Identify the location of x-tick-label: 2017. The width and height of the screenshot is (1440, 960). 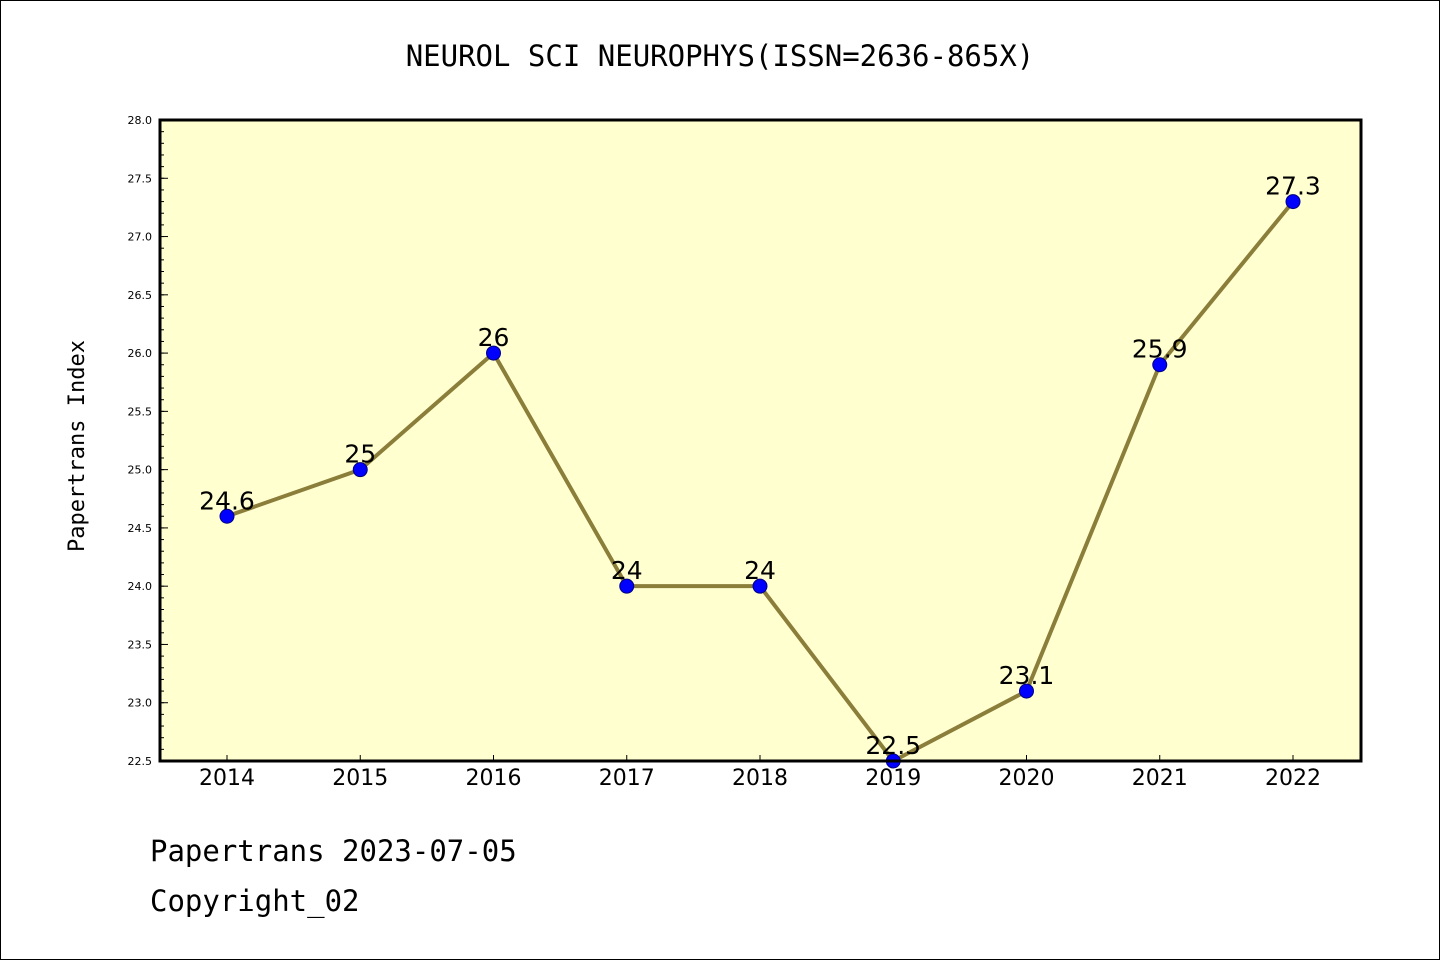
(627, 778).